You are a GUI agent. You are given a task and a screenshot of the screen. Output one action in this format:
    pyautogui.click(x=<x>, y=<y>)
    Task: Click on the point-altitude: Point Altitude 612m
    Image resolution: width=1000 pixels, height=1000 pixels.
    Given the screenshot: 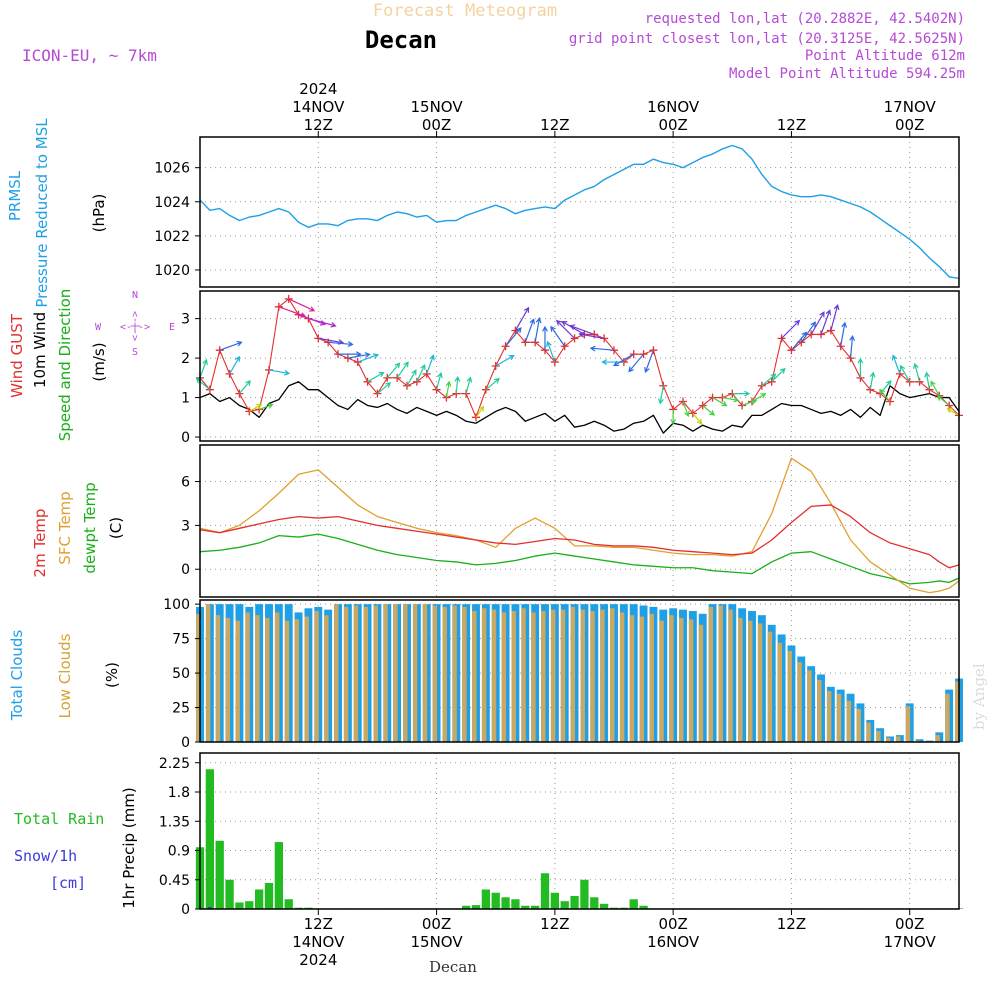 What is the action you would take?
    pyautogui.click(x=885, y=56)
    